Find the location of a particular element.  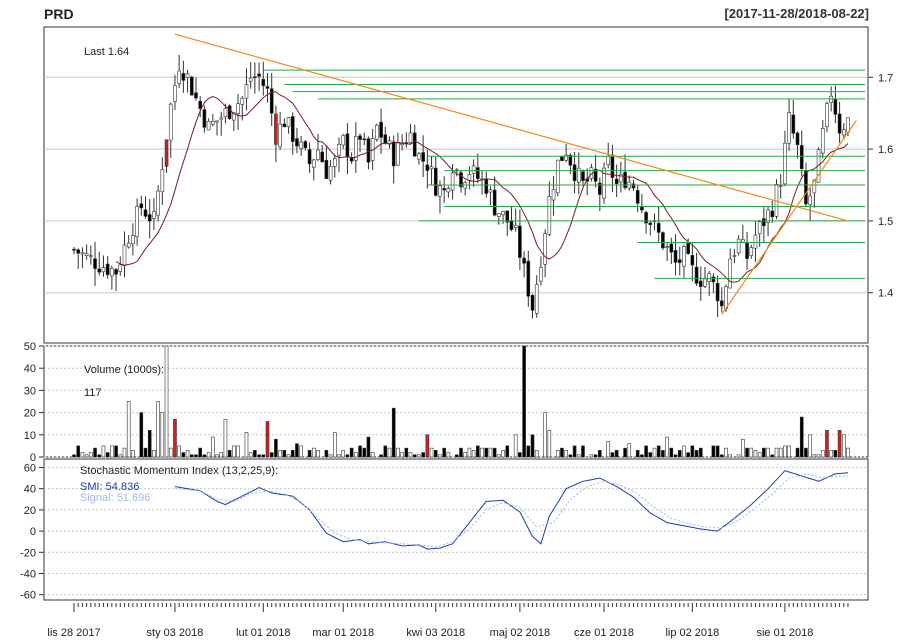

signal-line is located at coordinates (511, 510).